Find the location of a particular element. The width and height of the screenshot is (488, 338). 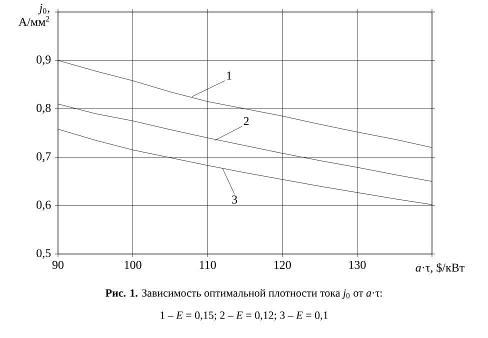

y-tick-label: 0,9 is located at coordinates (43, 60).